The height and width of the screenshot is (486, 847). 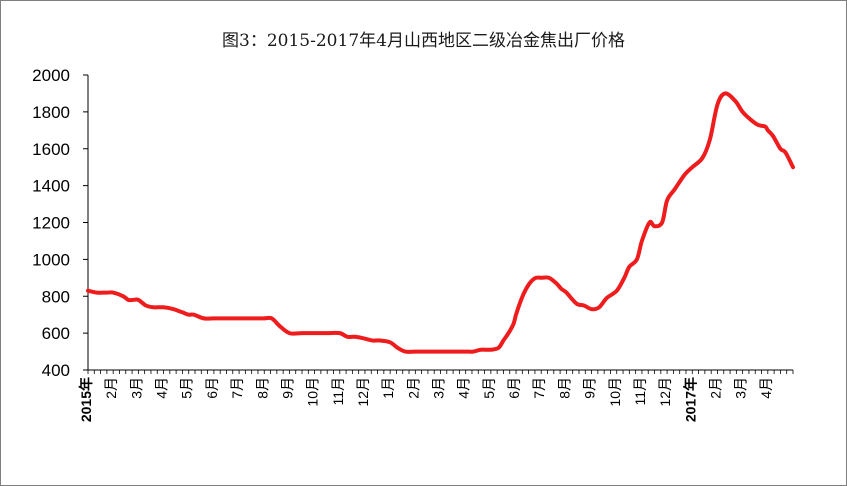 I want to click on y-tick-label: 1000, so click(x=51, y=259).